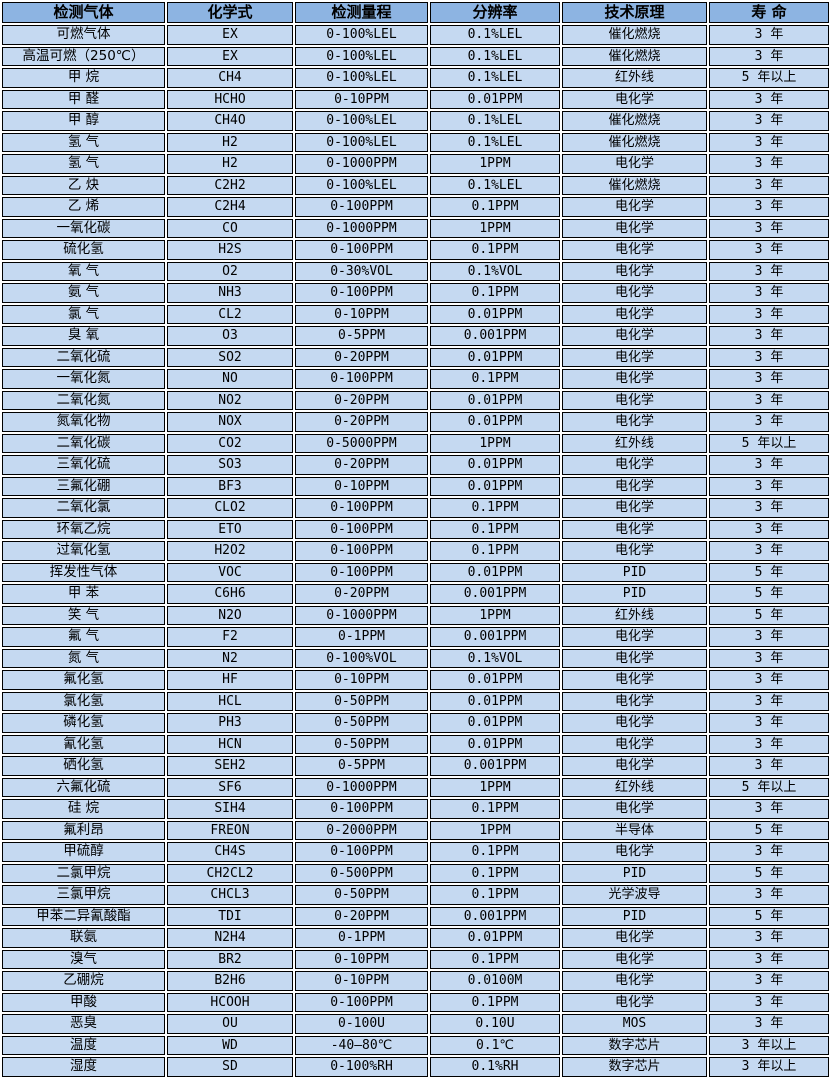  Describe the element at coordinates (230, 271) in the screenshot. I see `table-cell: O2` at that location.